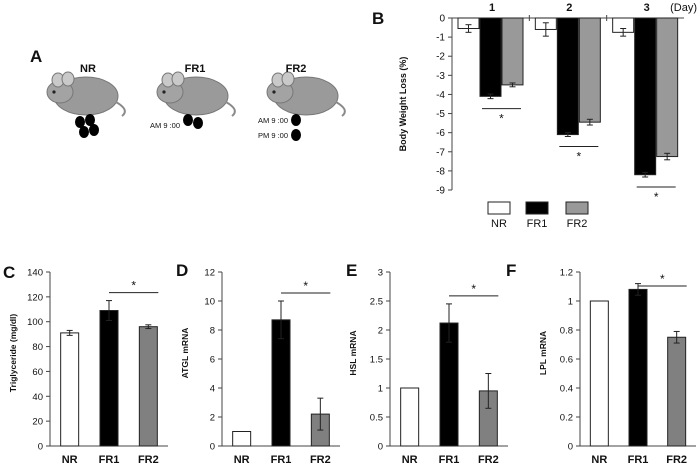 The width and height of the screenshot is (699, 469). I want to click on panel-letter-b: B, so click(378, 18).